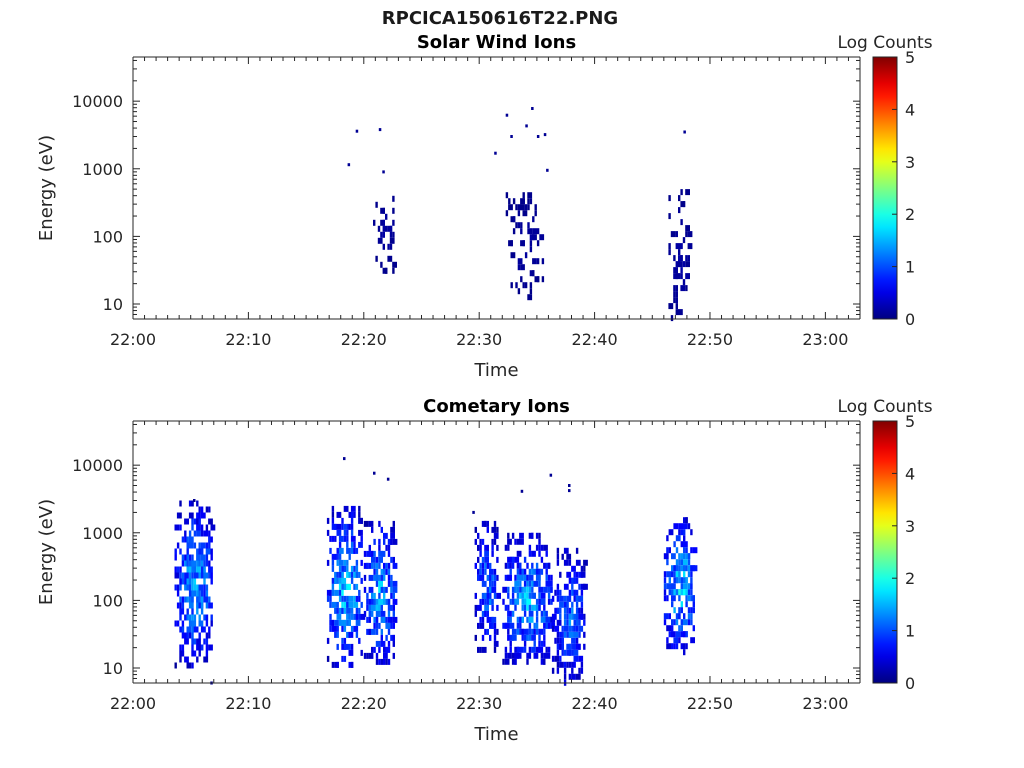 This screenshot has height=768, width=1024. What do you see at coordinates (910, 526) in the screenshot?
I see `colorbar-tick-label: 3` at bounding box center [910, 526].